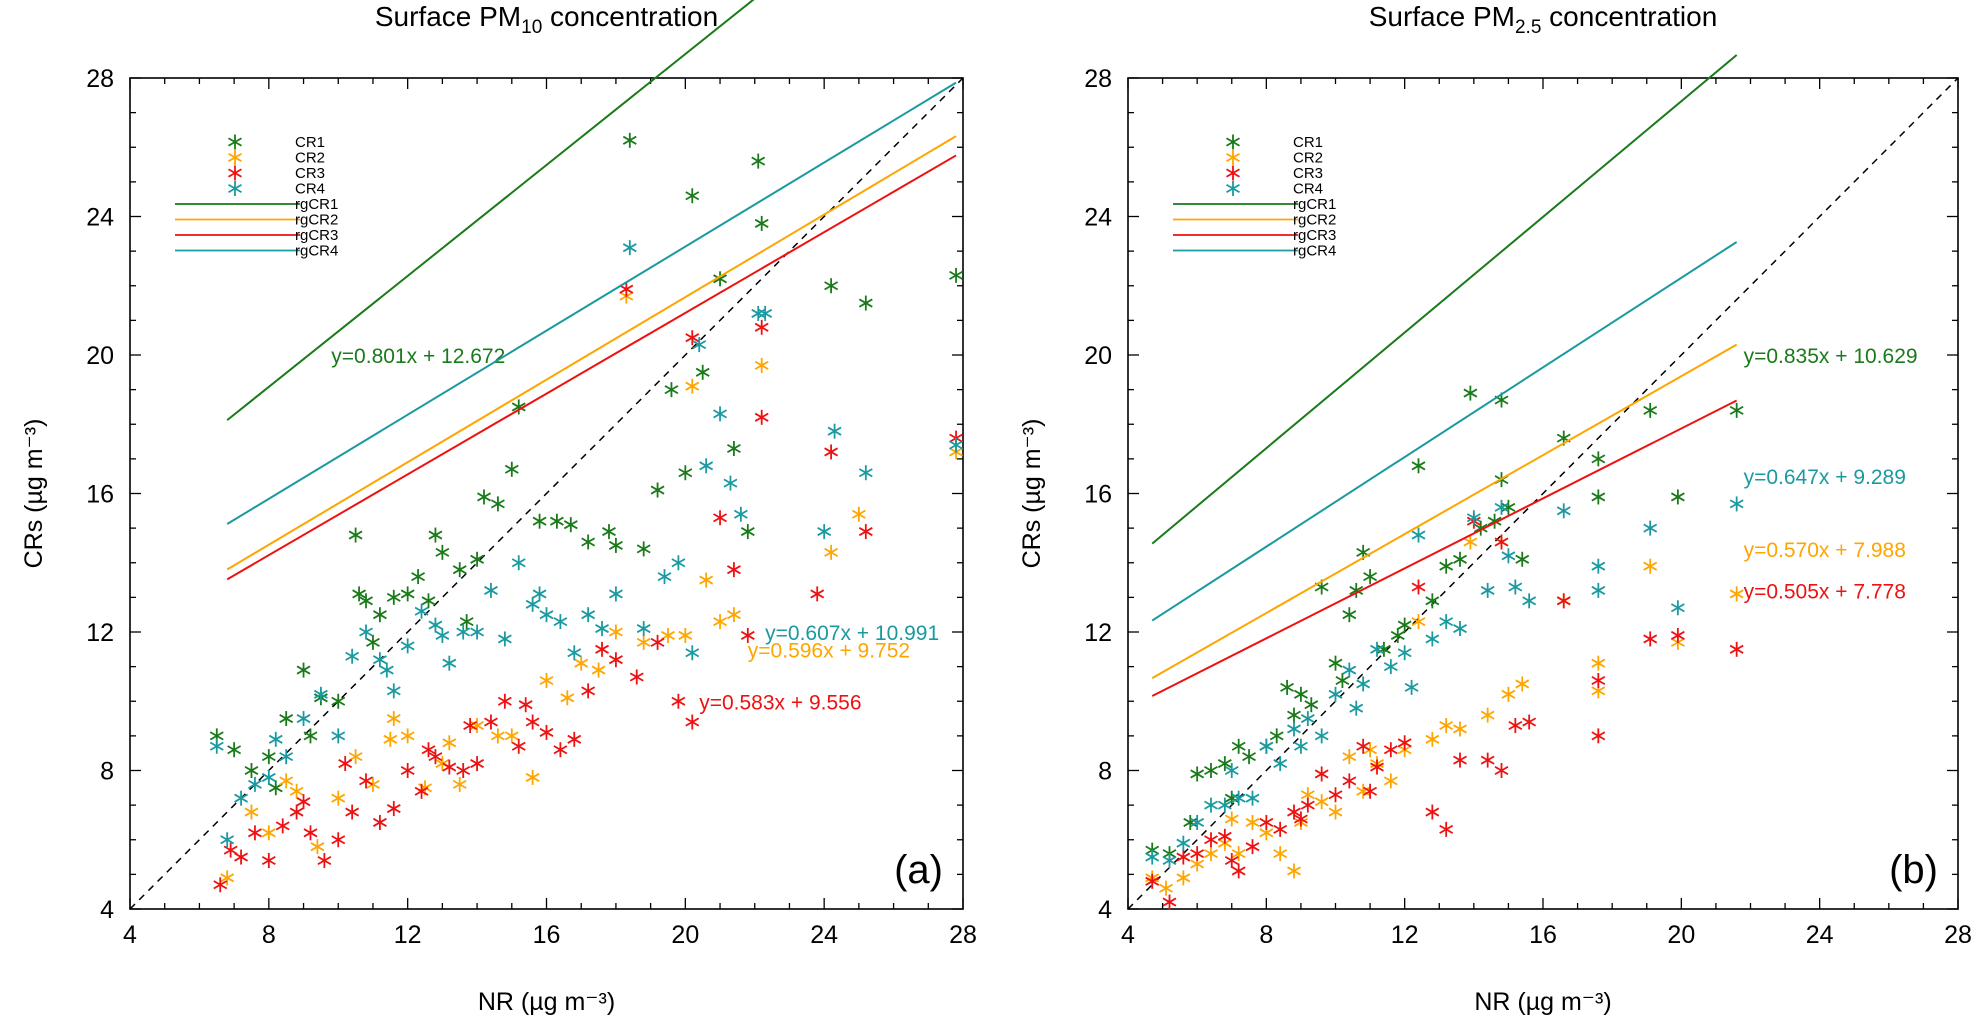 The image size is (1983, 1019). What do you see at coordinates (1405, 935) in the screenshot?
I see `x-tick-label: 12` at bounding box center [1405, 935].